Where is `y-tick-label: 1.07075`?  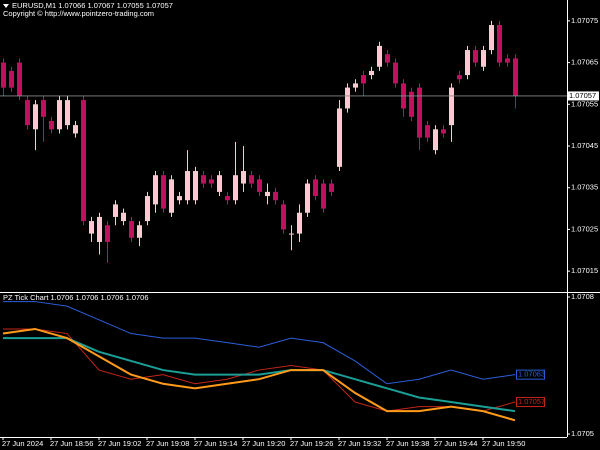 y-tick-label: 1.07075 is located at coordinates (584, 20).